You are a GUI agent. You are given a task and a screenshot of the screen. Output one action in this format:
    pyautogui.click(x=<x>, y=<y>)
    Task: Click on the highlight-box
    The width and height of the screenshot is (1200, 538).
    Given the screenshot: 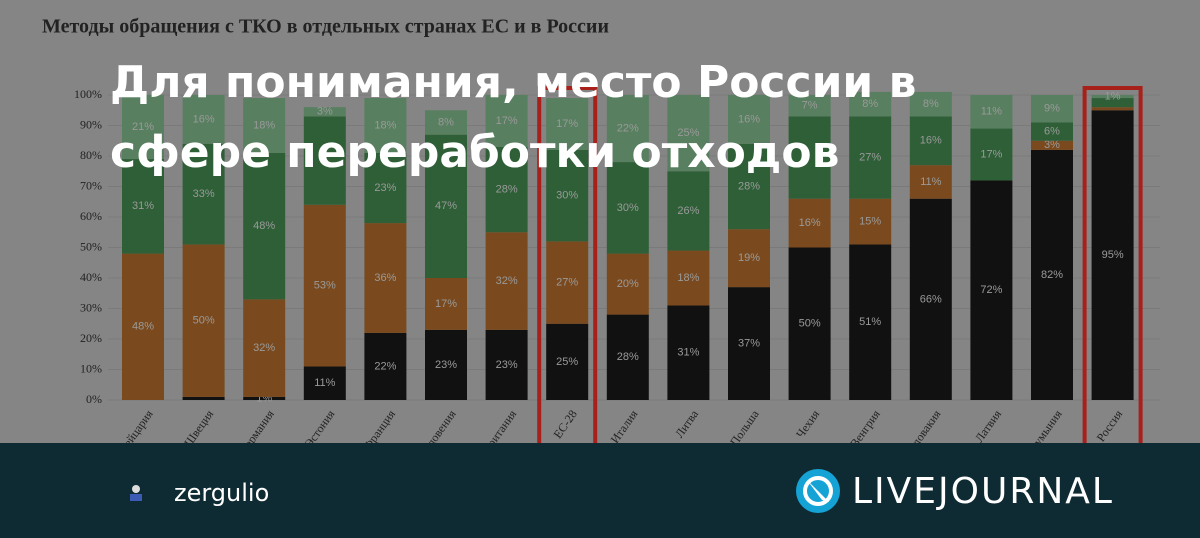 What is the action you would take?
    pyautogui.click(x=1112, y=264)
    